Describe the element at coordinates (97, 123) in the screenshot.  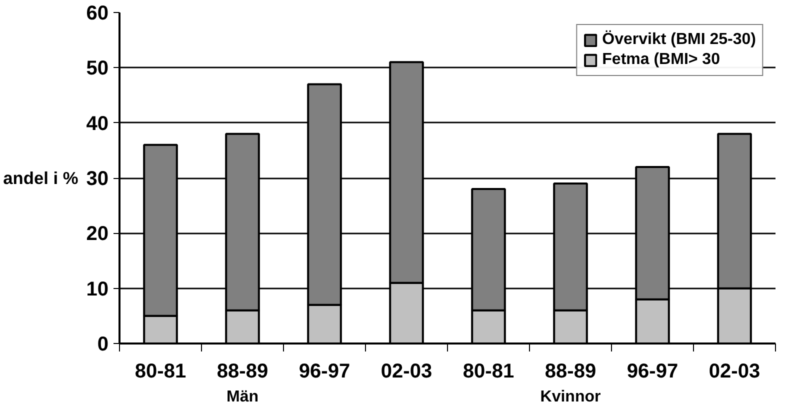
I see `y-tick-label: 40` at that location.